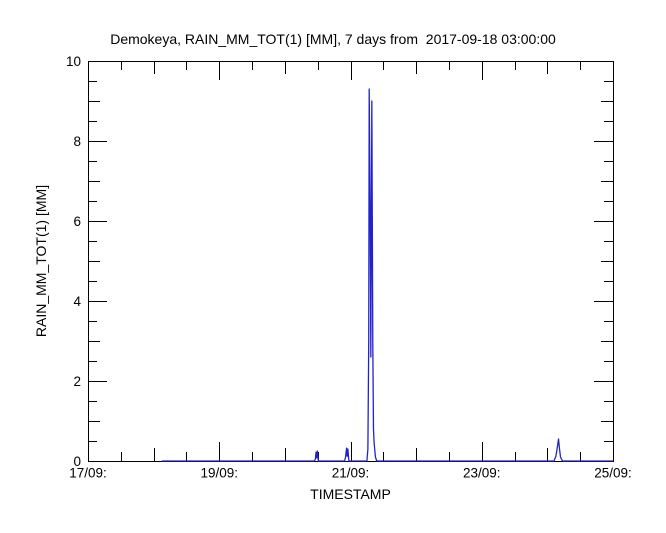  Describe the element at coordinates (77, 381) in the screenshot. I see `y-tick-label-1: 2` at that location.